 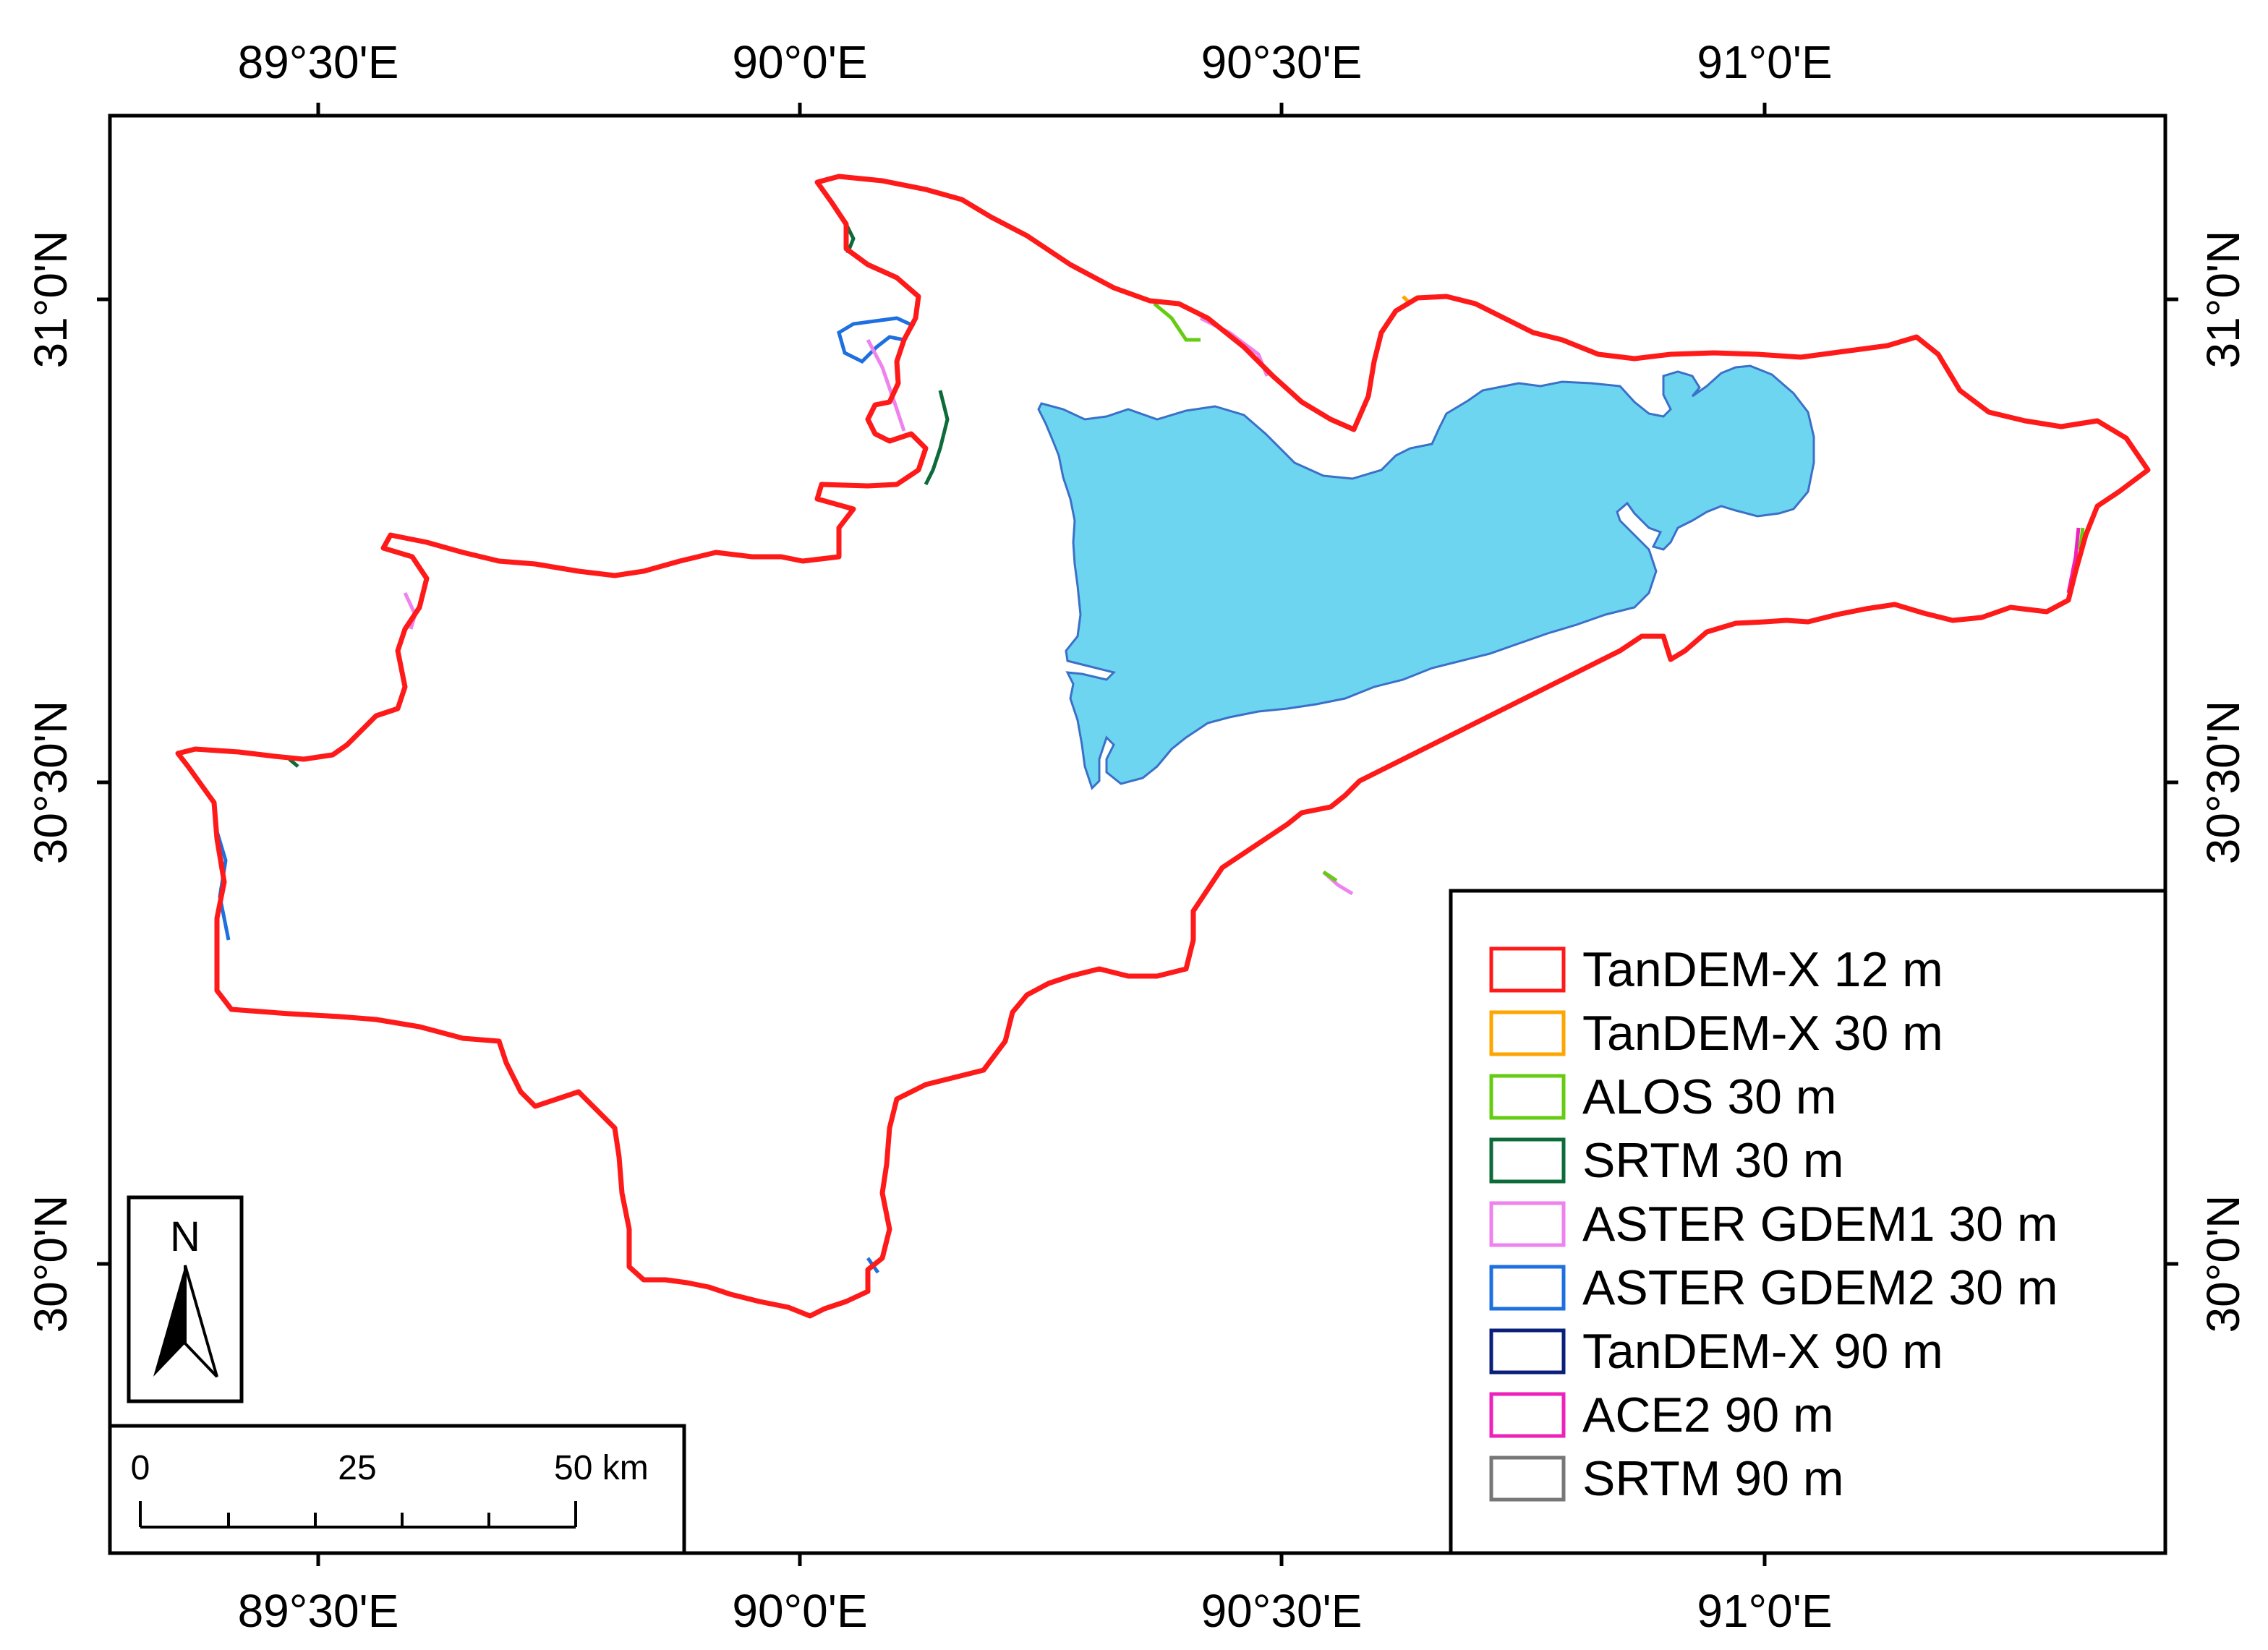 I want to click on top-lon-label: 90°0'E, so click(x=799, y=62).